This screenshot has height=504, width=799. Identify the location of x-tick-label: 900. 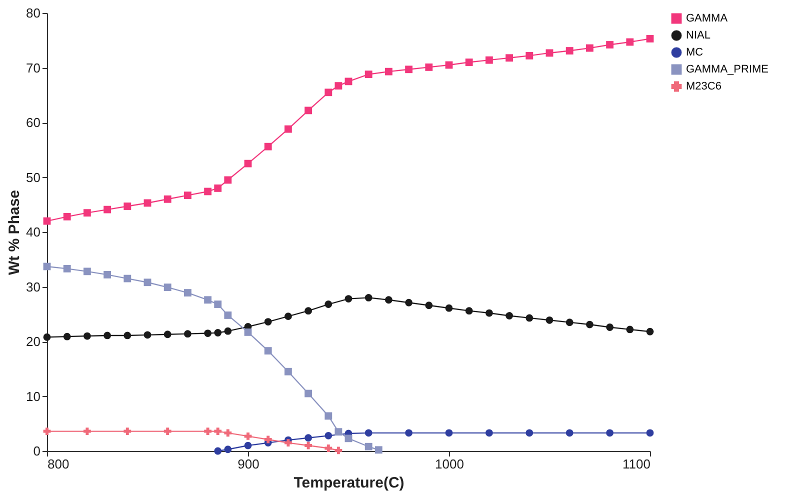
(249, 464).